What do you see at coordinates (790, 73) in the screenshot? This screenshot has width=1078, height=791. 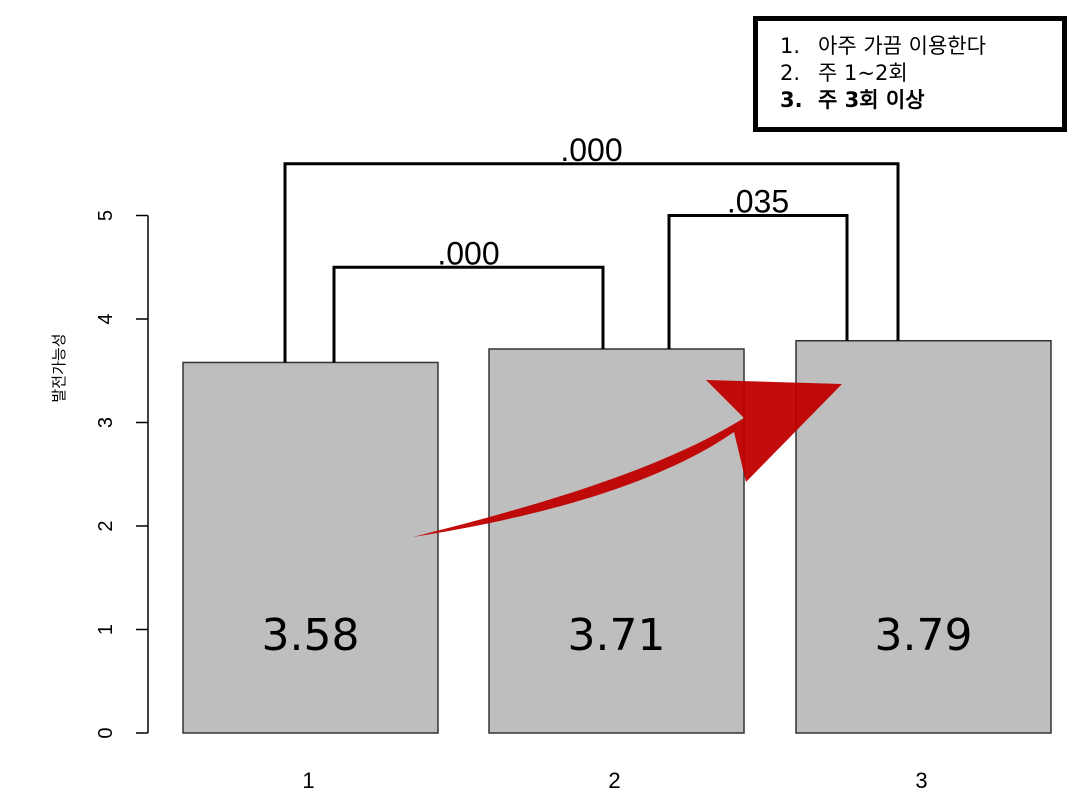 I see `legend-item-number: 2.` at bounding box center [790, 73].